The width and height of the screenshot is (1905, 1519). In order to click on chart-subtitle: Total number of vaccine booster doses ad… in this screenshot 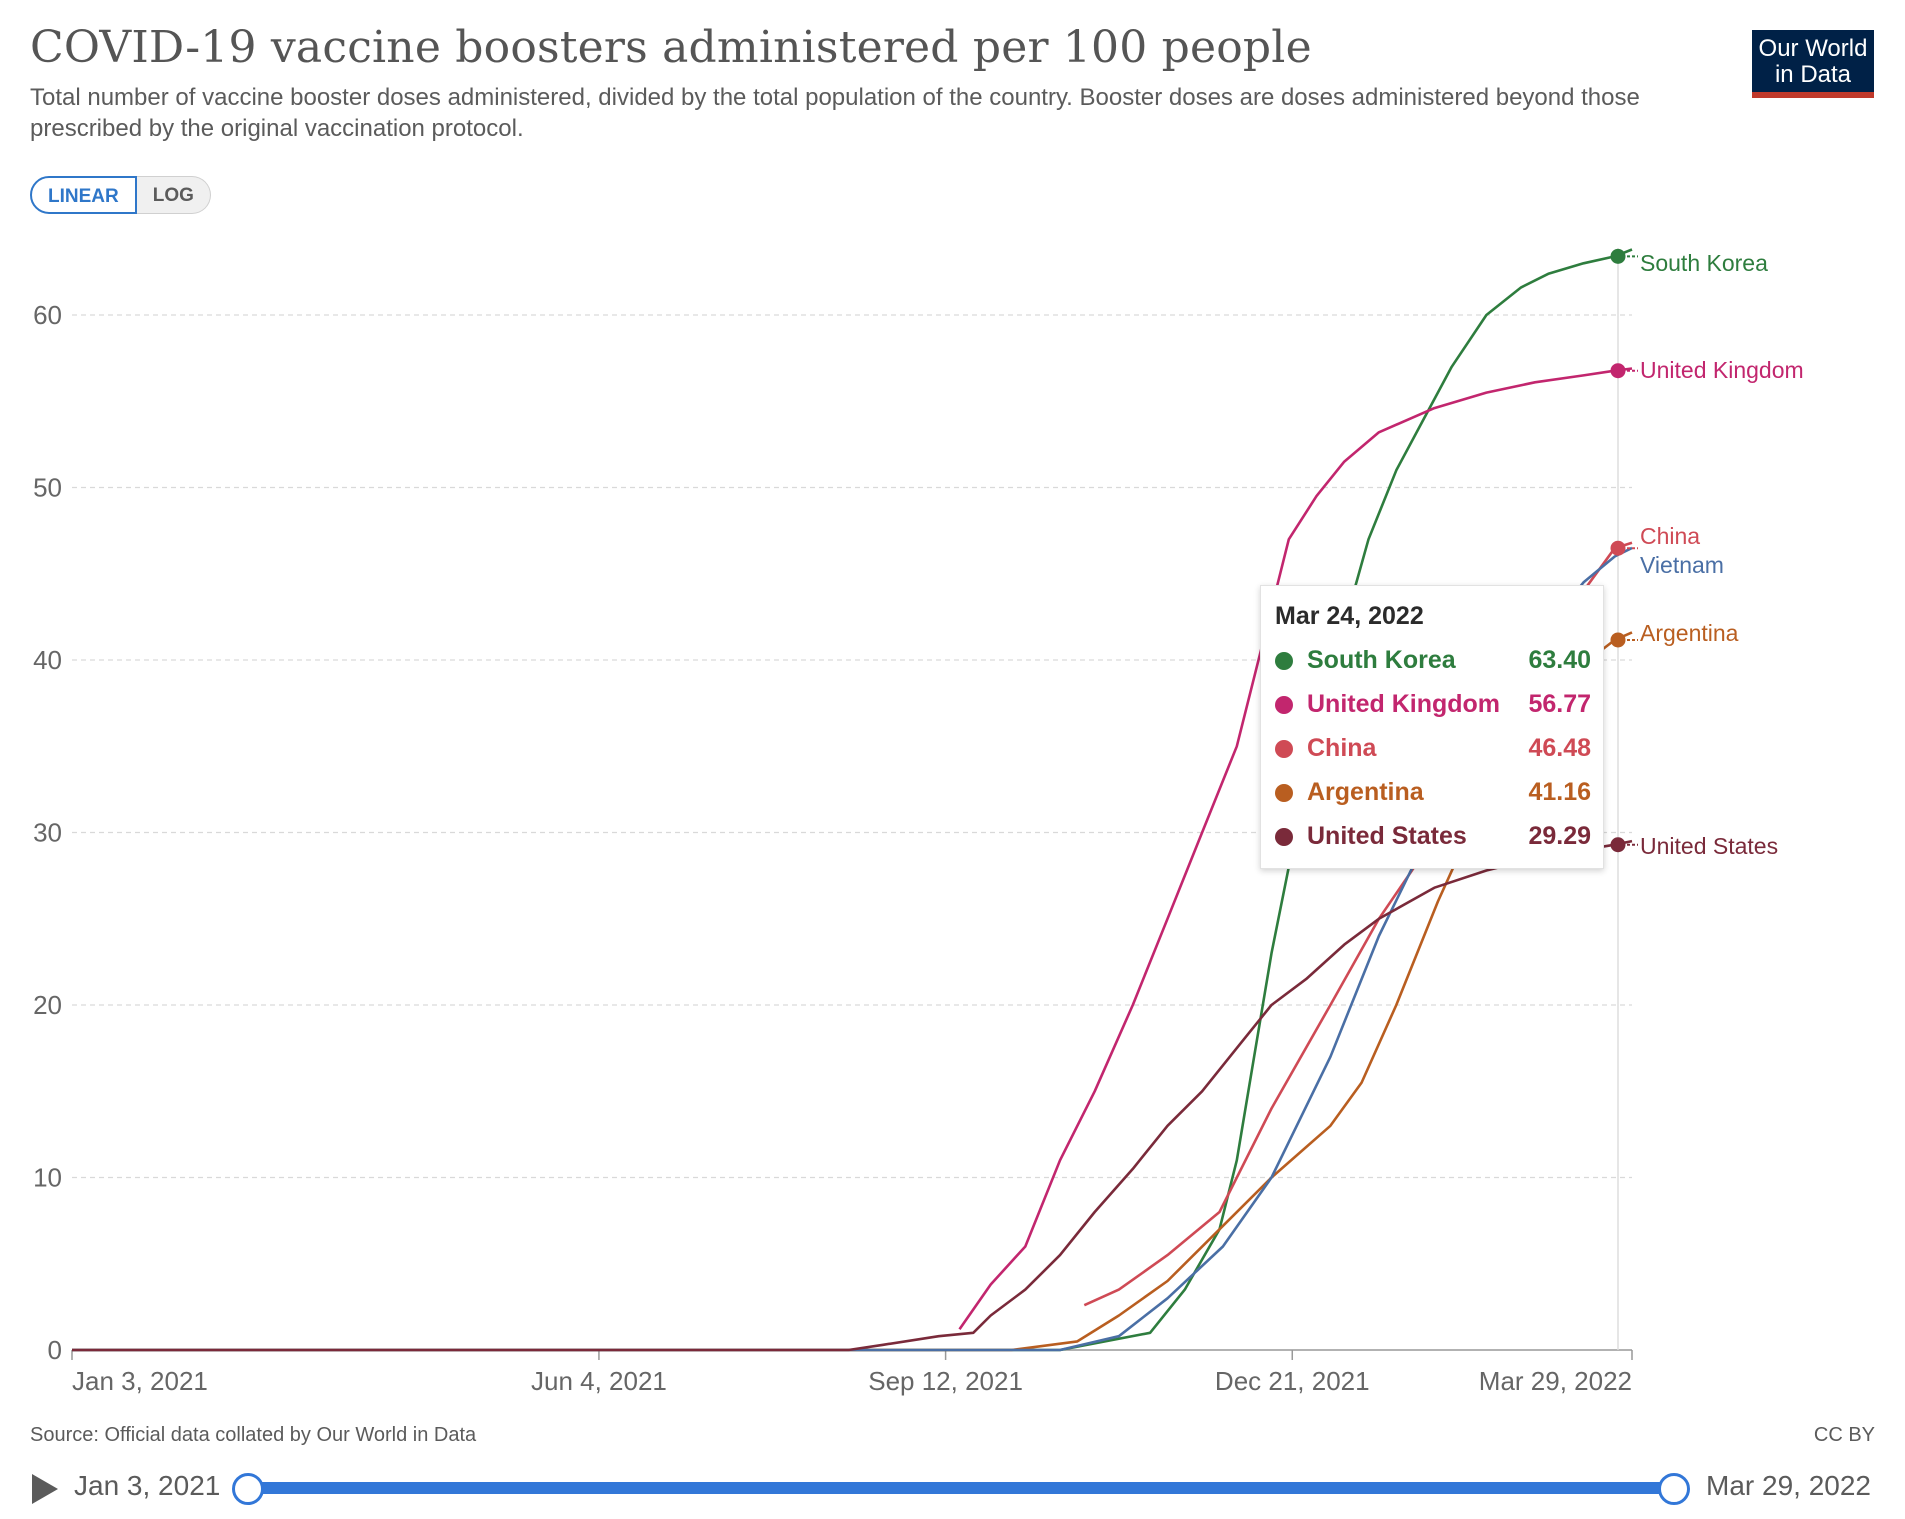, I will do `click(835, 113)`.